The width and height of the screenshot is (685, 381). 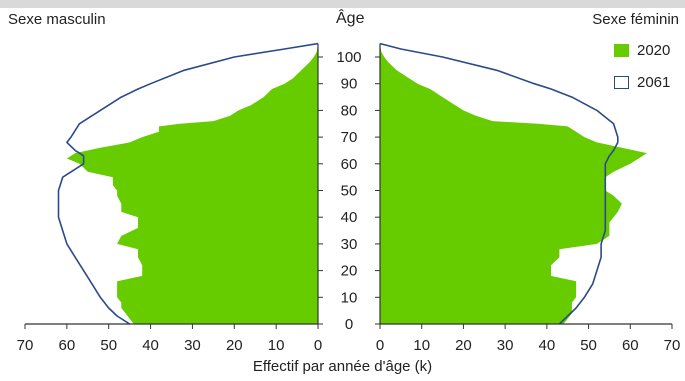 What do you see at coordinates (654, 50) in the screenshot?
I see `legend-label-2020: 2020` at bounding box center [654, 50].